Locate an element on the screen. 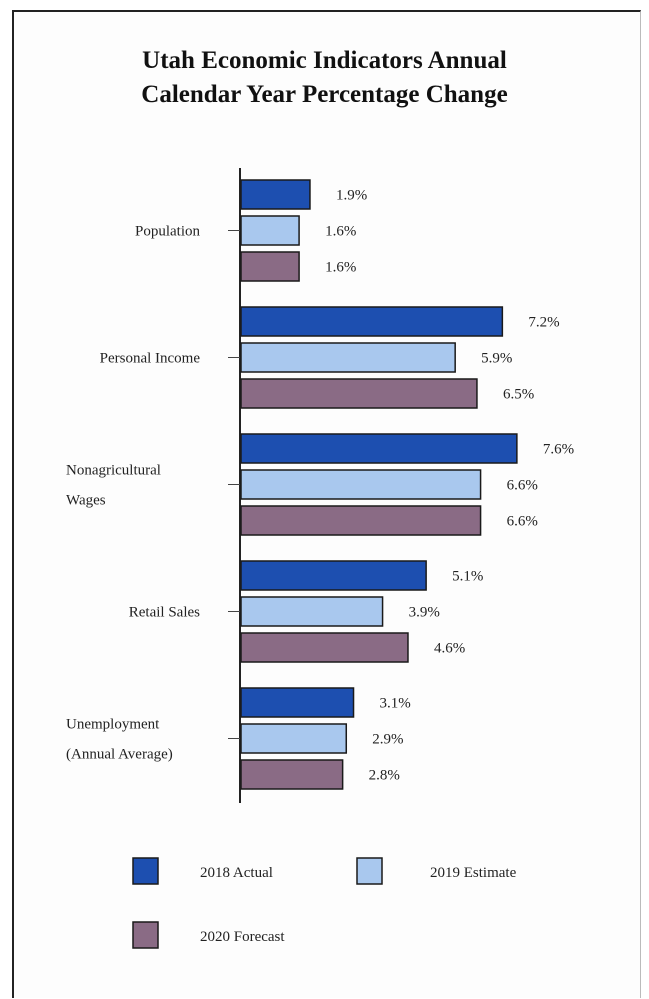 The width and height of the screenshot is (649, 999). legend-label: 2020 Forecast is located at coordinates (242, 937).